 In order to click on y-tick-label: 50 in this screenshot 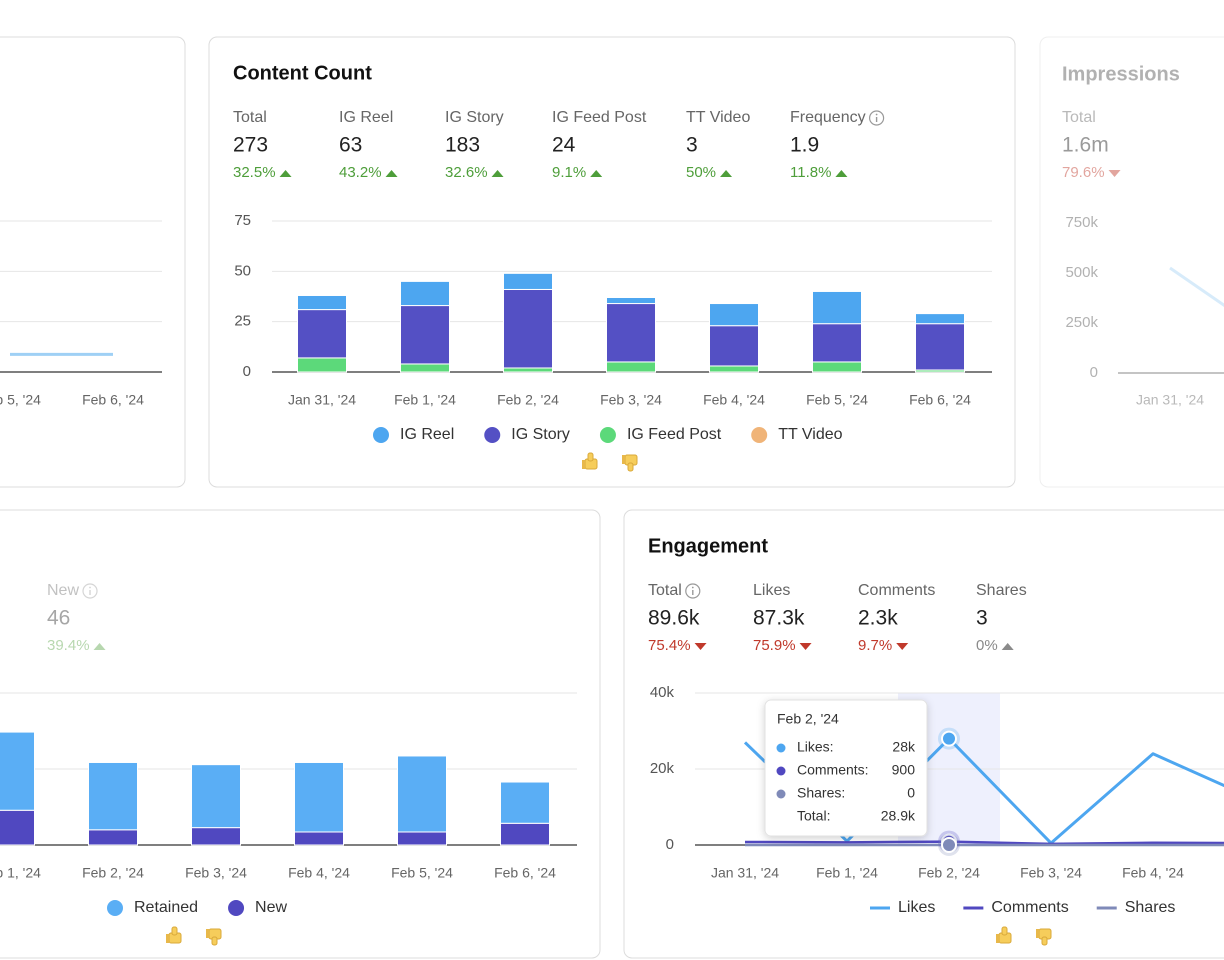, I will do `click(242, 270)`.